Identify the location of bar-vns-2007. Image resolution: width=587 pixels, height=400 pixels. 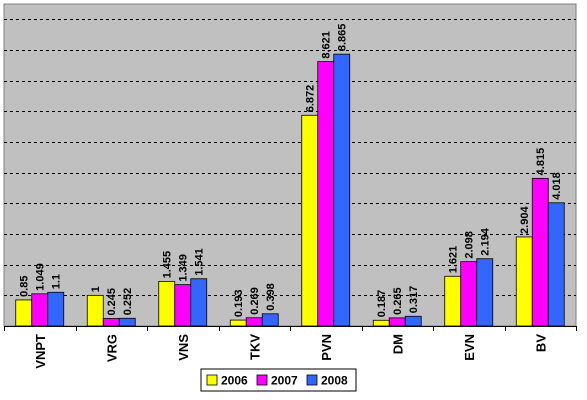
(183, 305).